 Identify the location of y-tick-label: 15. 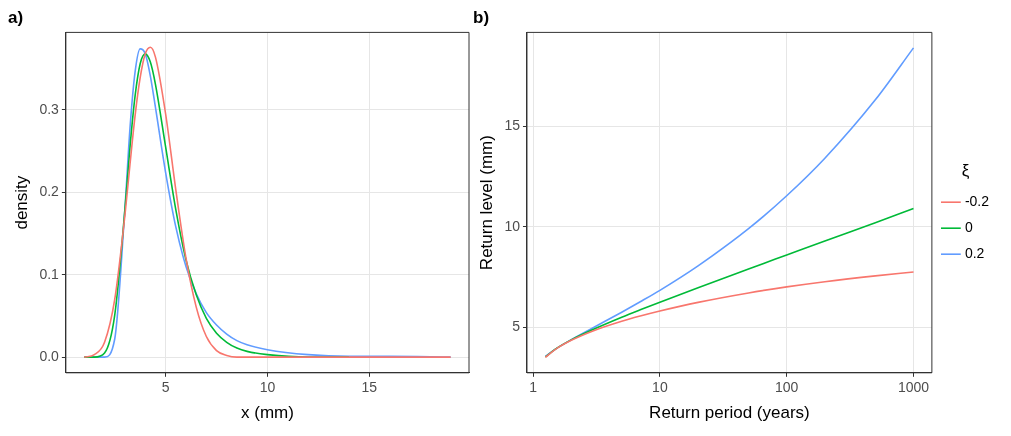
(512, 125).